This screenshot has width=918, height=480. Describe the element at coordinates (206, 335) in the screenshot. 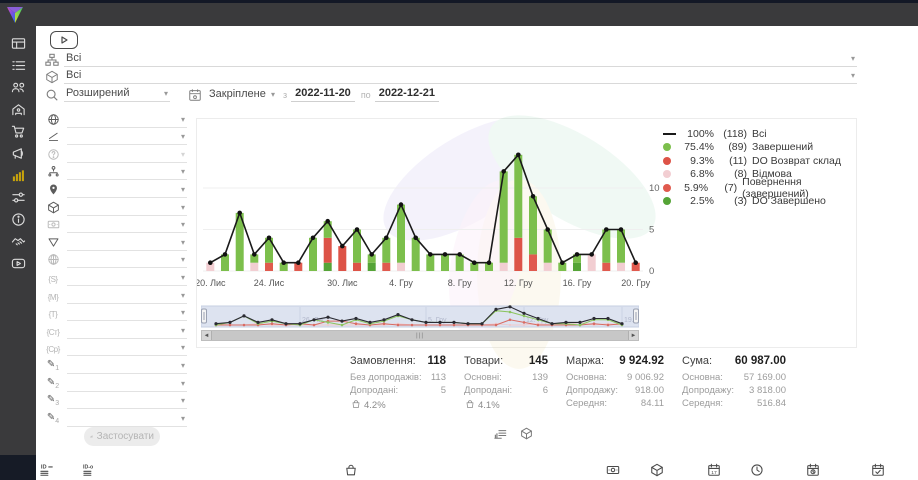

I see `scroll-left-arrow: ◄` at that location.